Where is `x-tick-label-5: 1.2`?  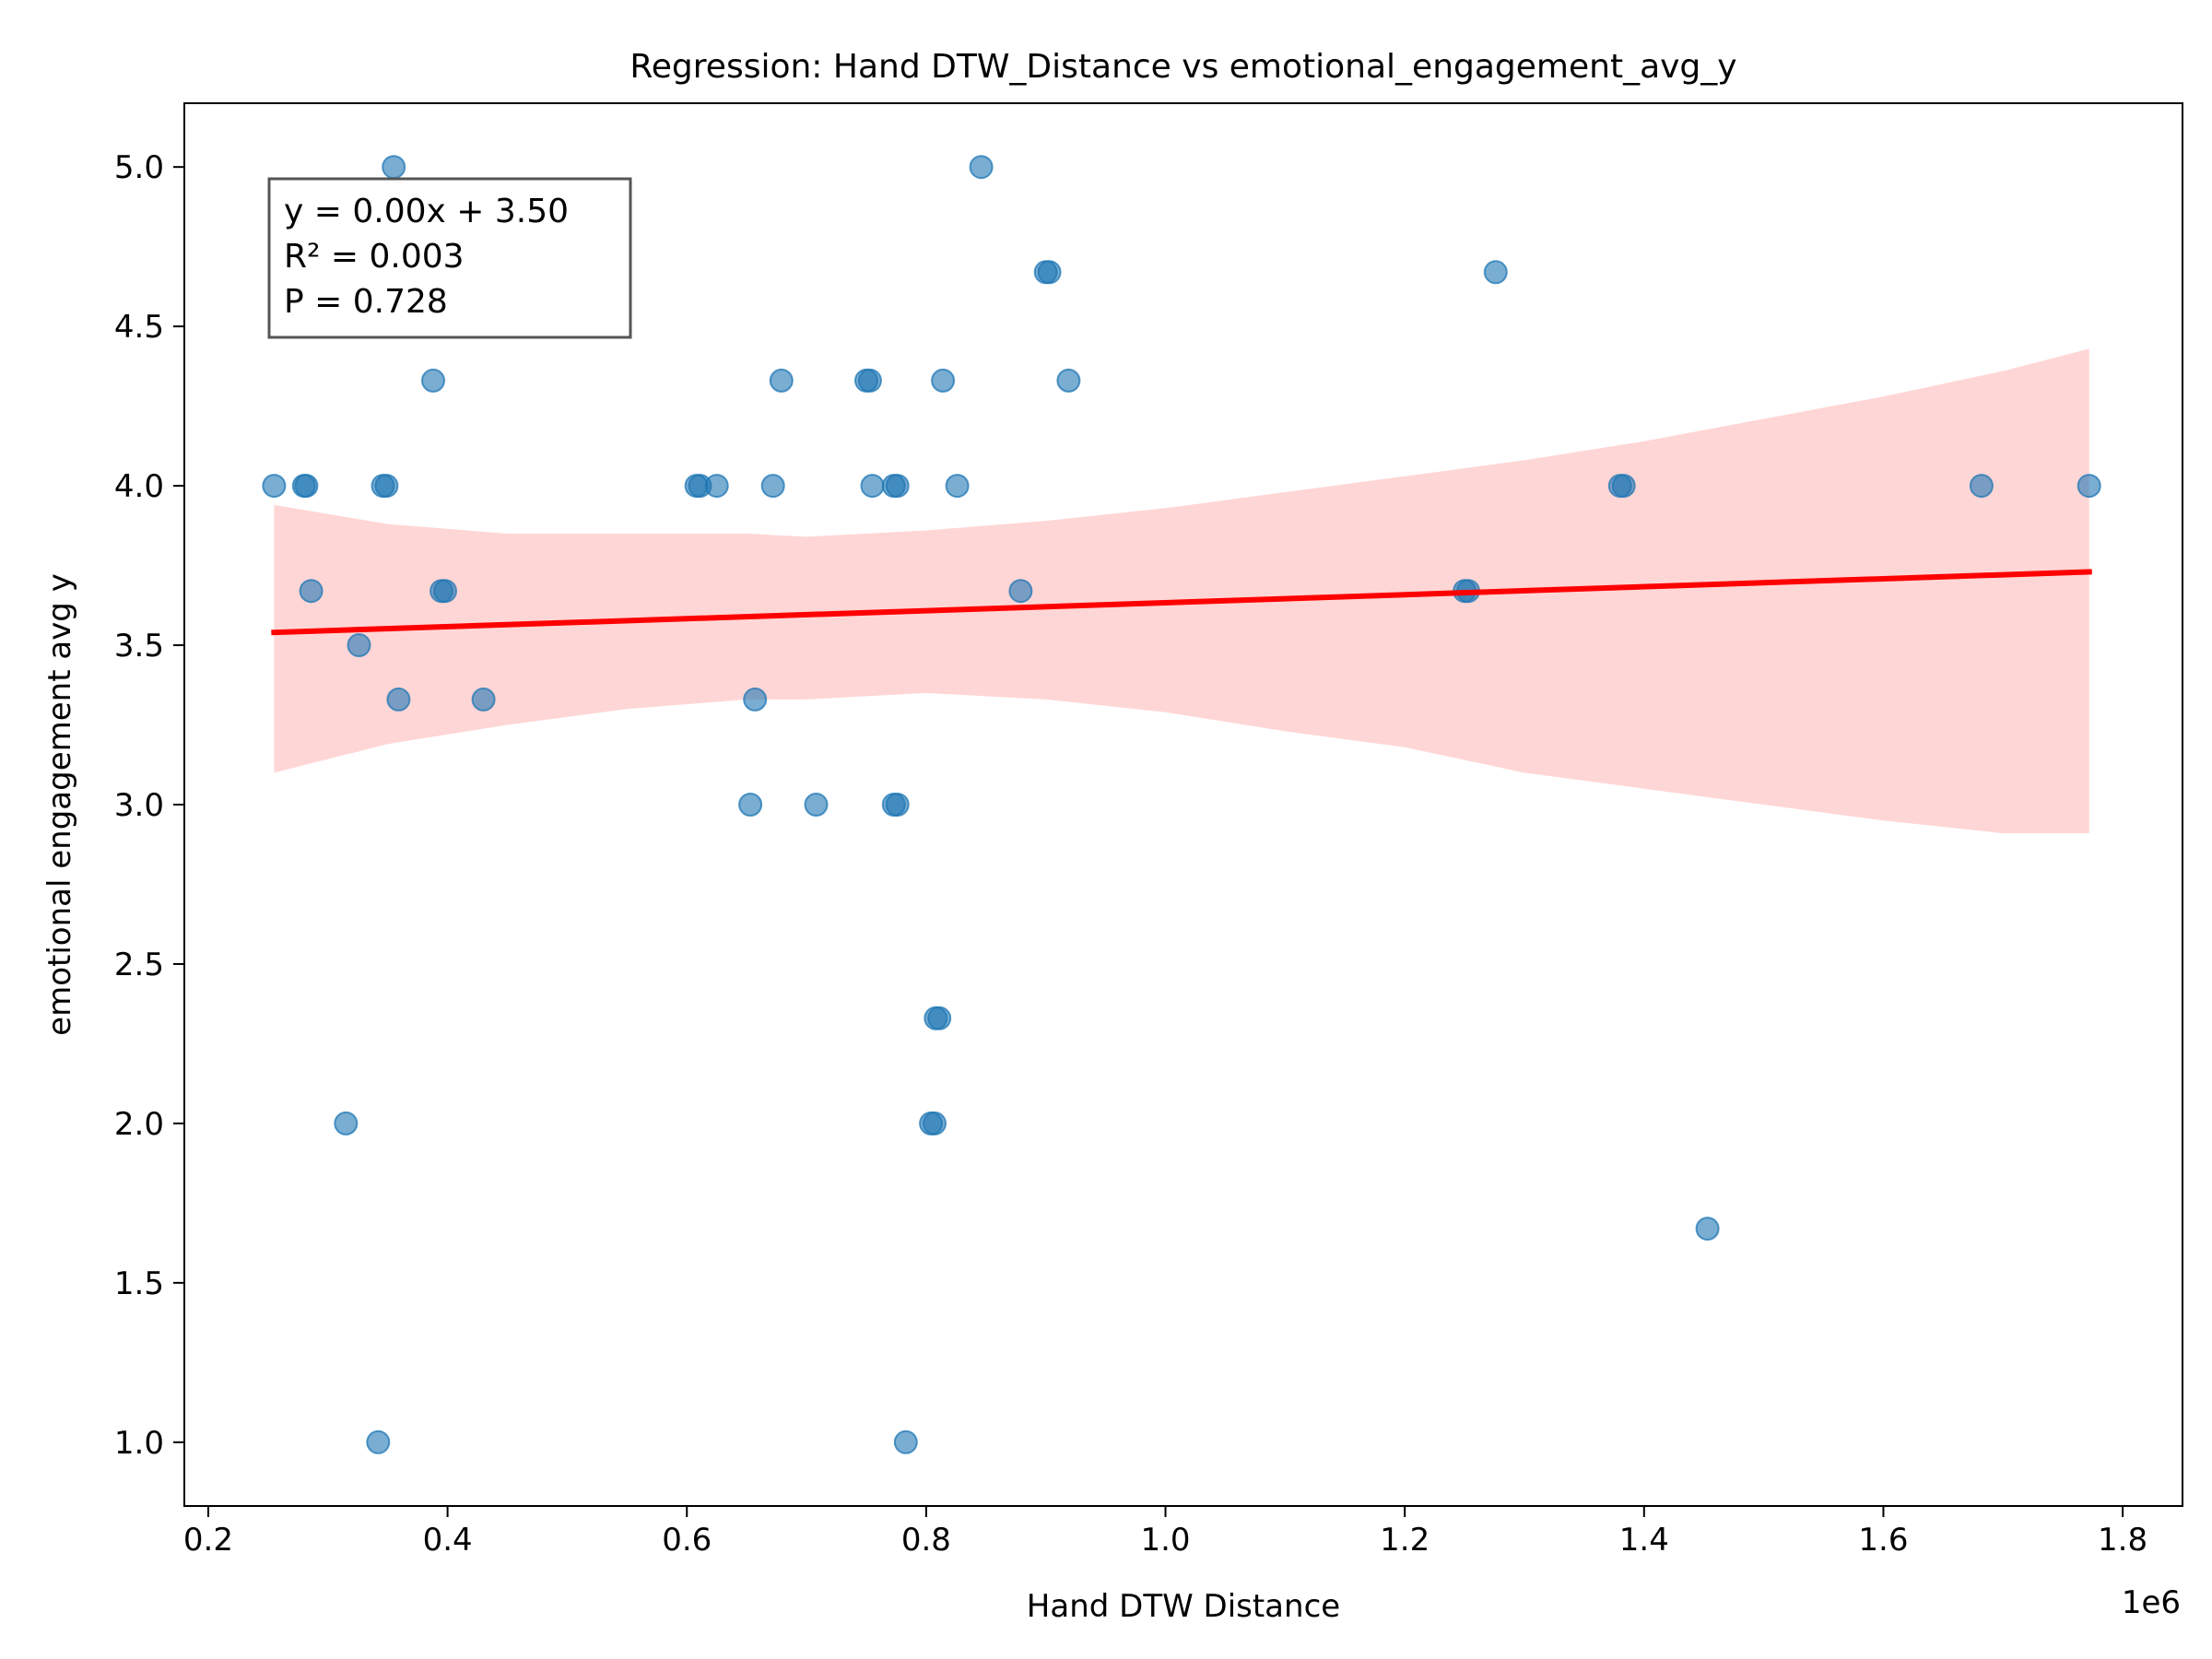
x-tick-label-5: 1.2 is located at coordinates (1405, 1540).